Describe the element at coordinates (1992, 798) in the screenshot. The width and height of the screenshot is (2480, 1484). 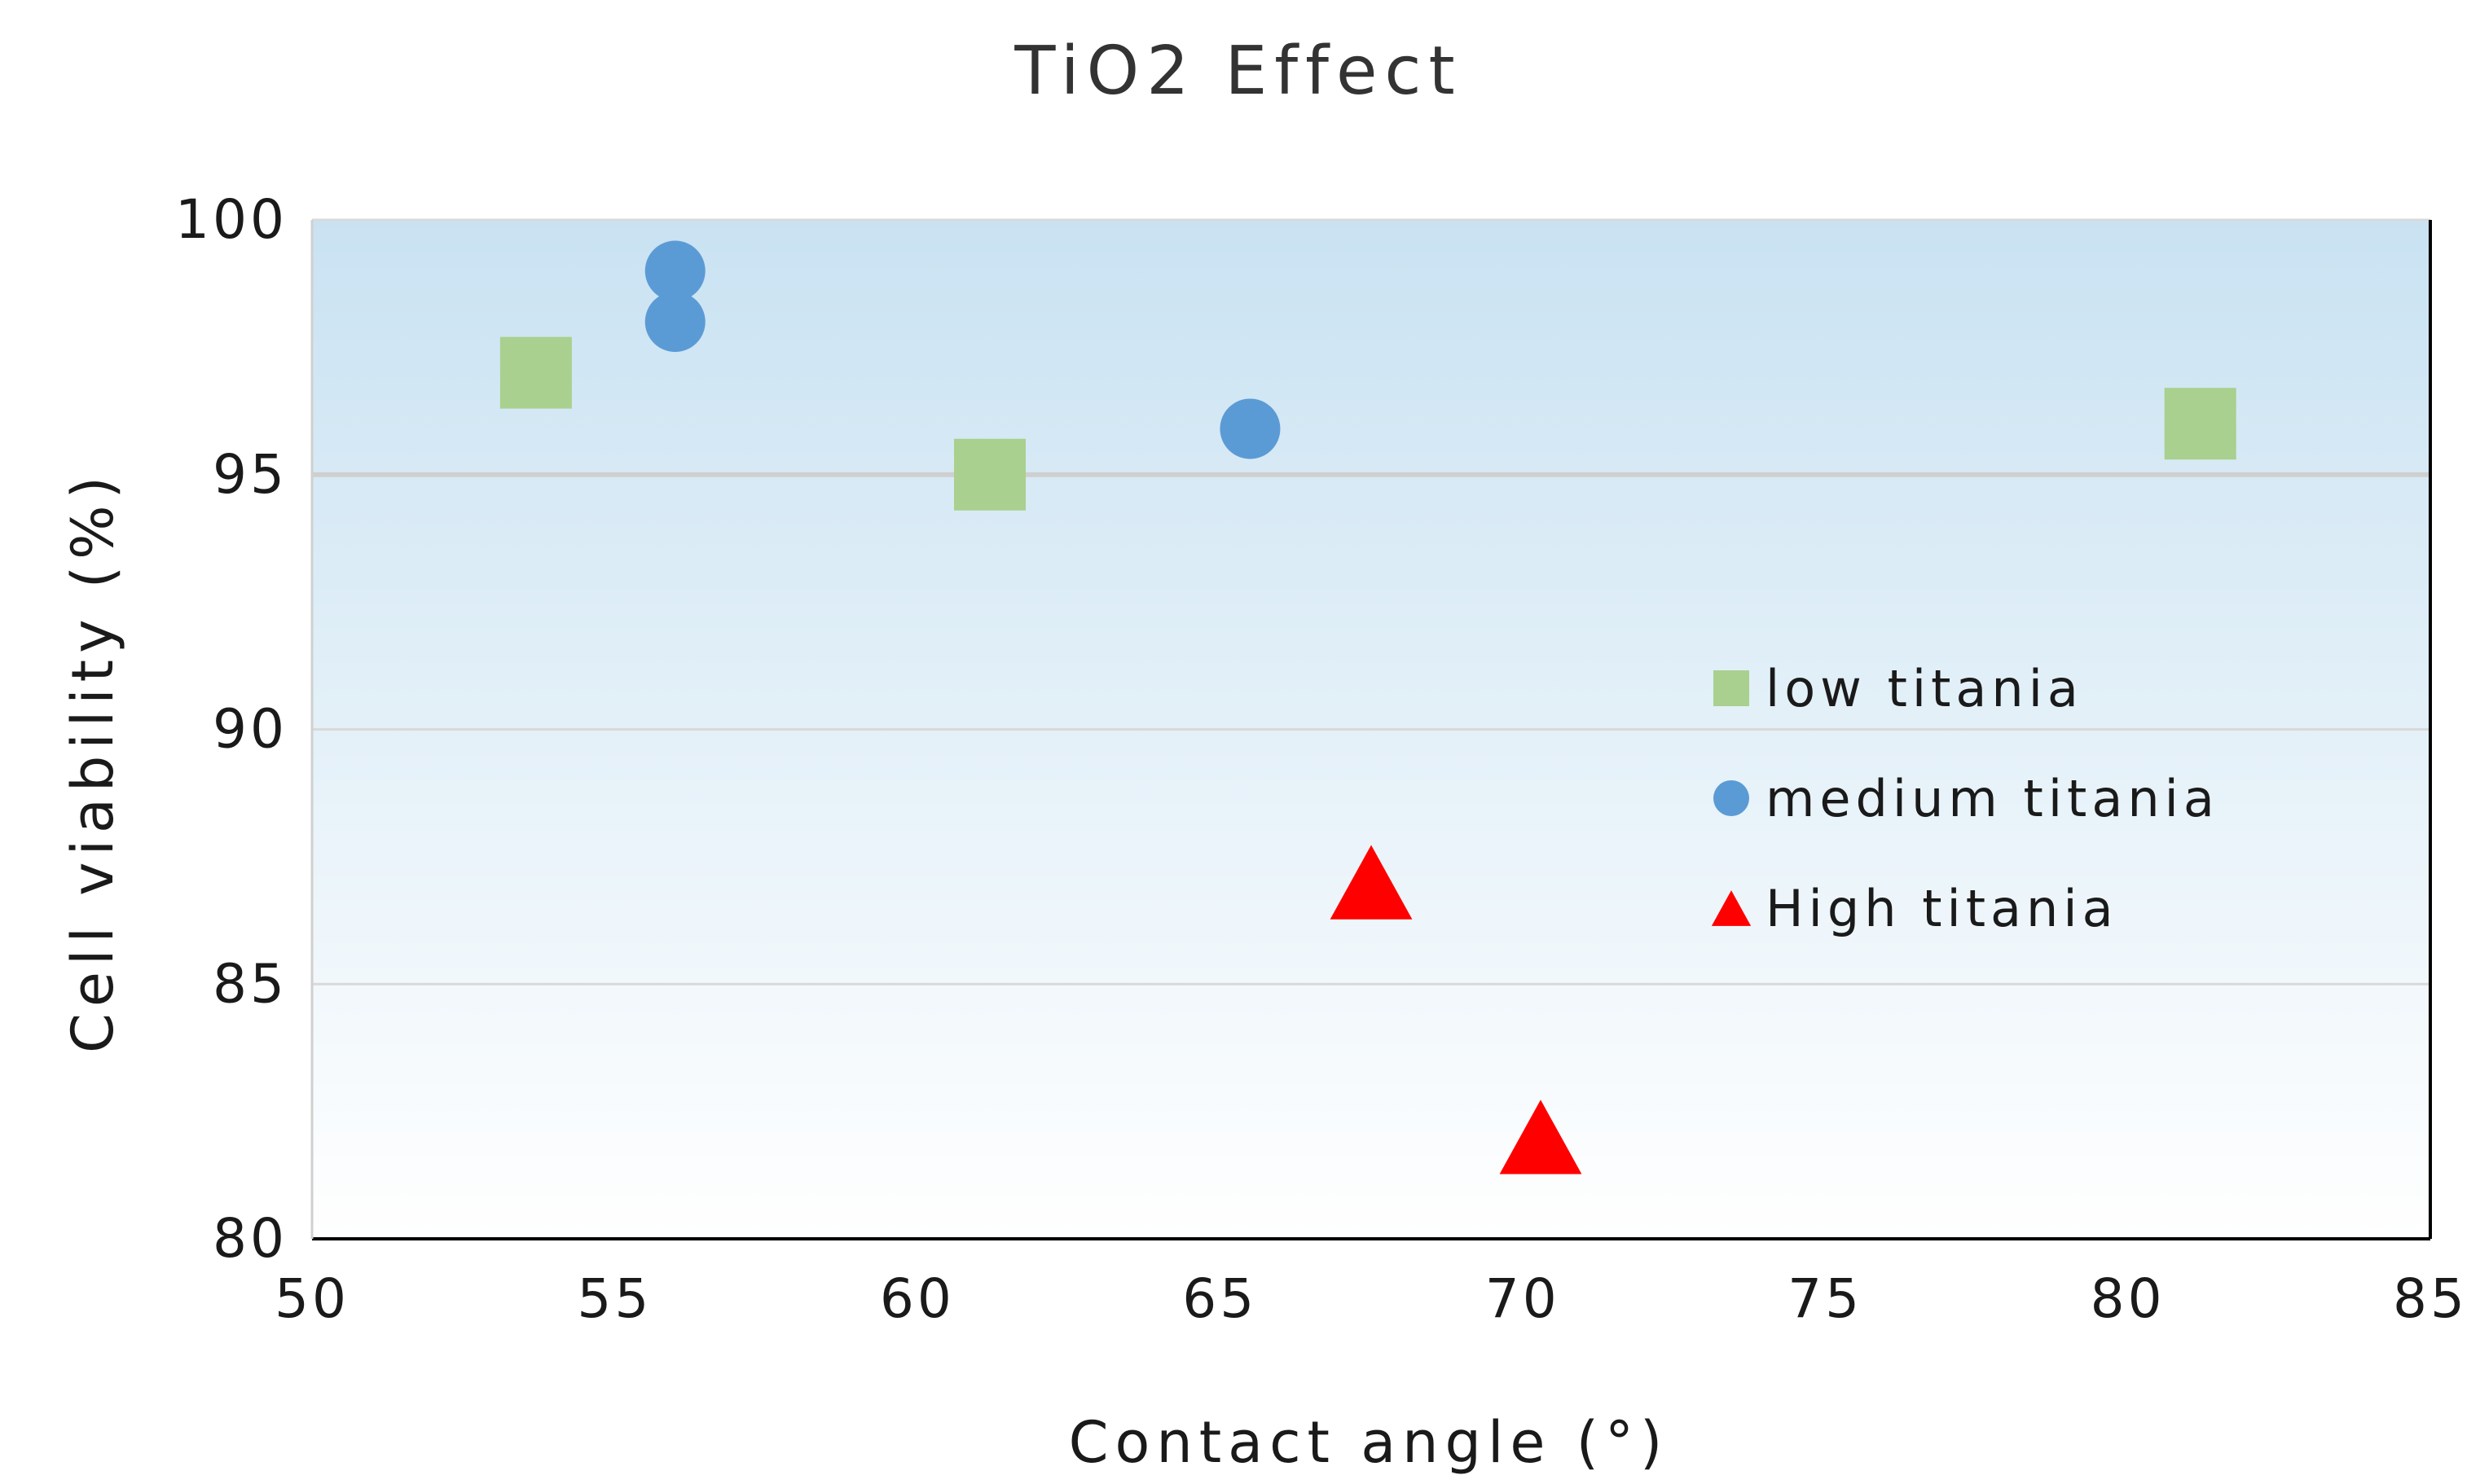
I see `legend-label-medium-titania: medium titania` at that location.